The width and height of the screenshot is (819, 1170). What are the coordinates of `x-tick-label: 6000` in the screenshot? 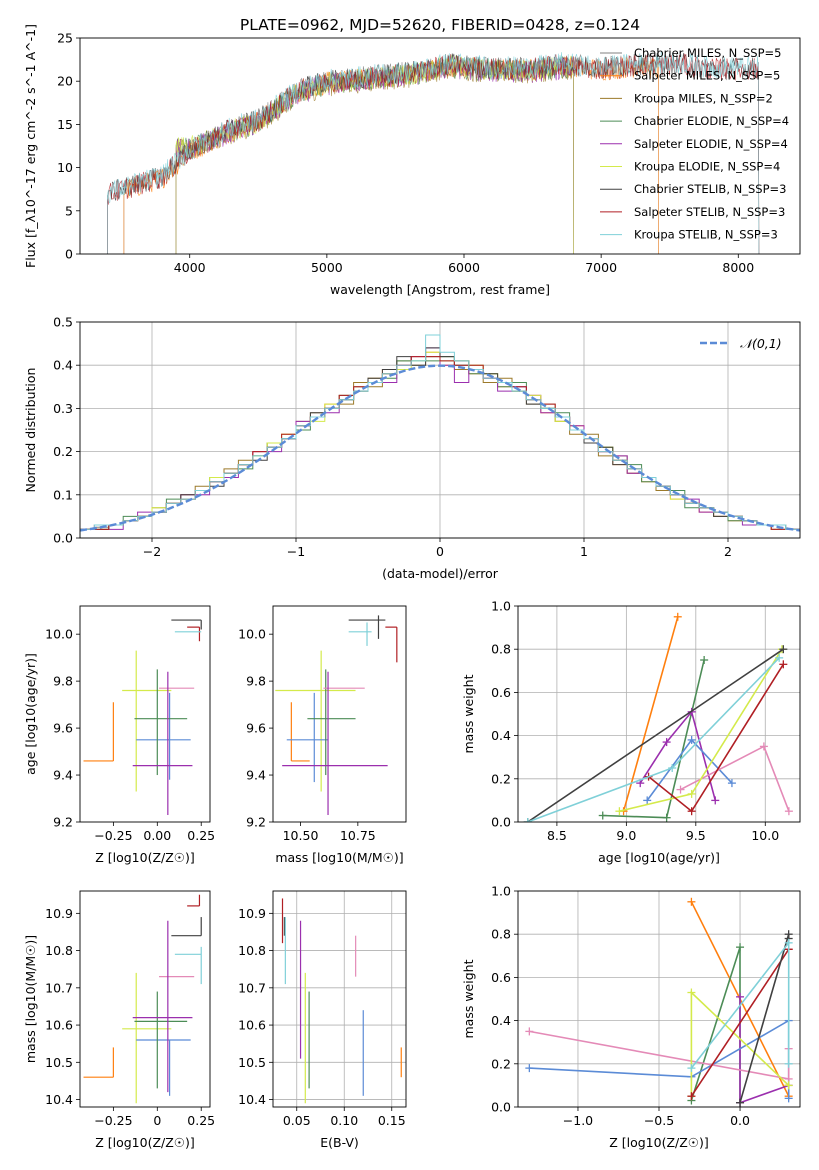 It's located at (464, 267).